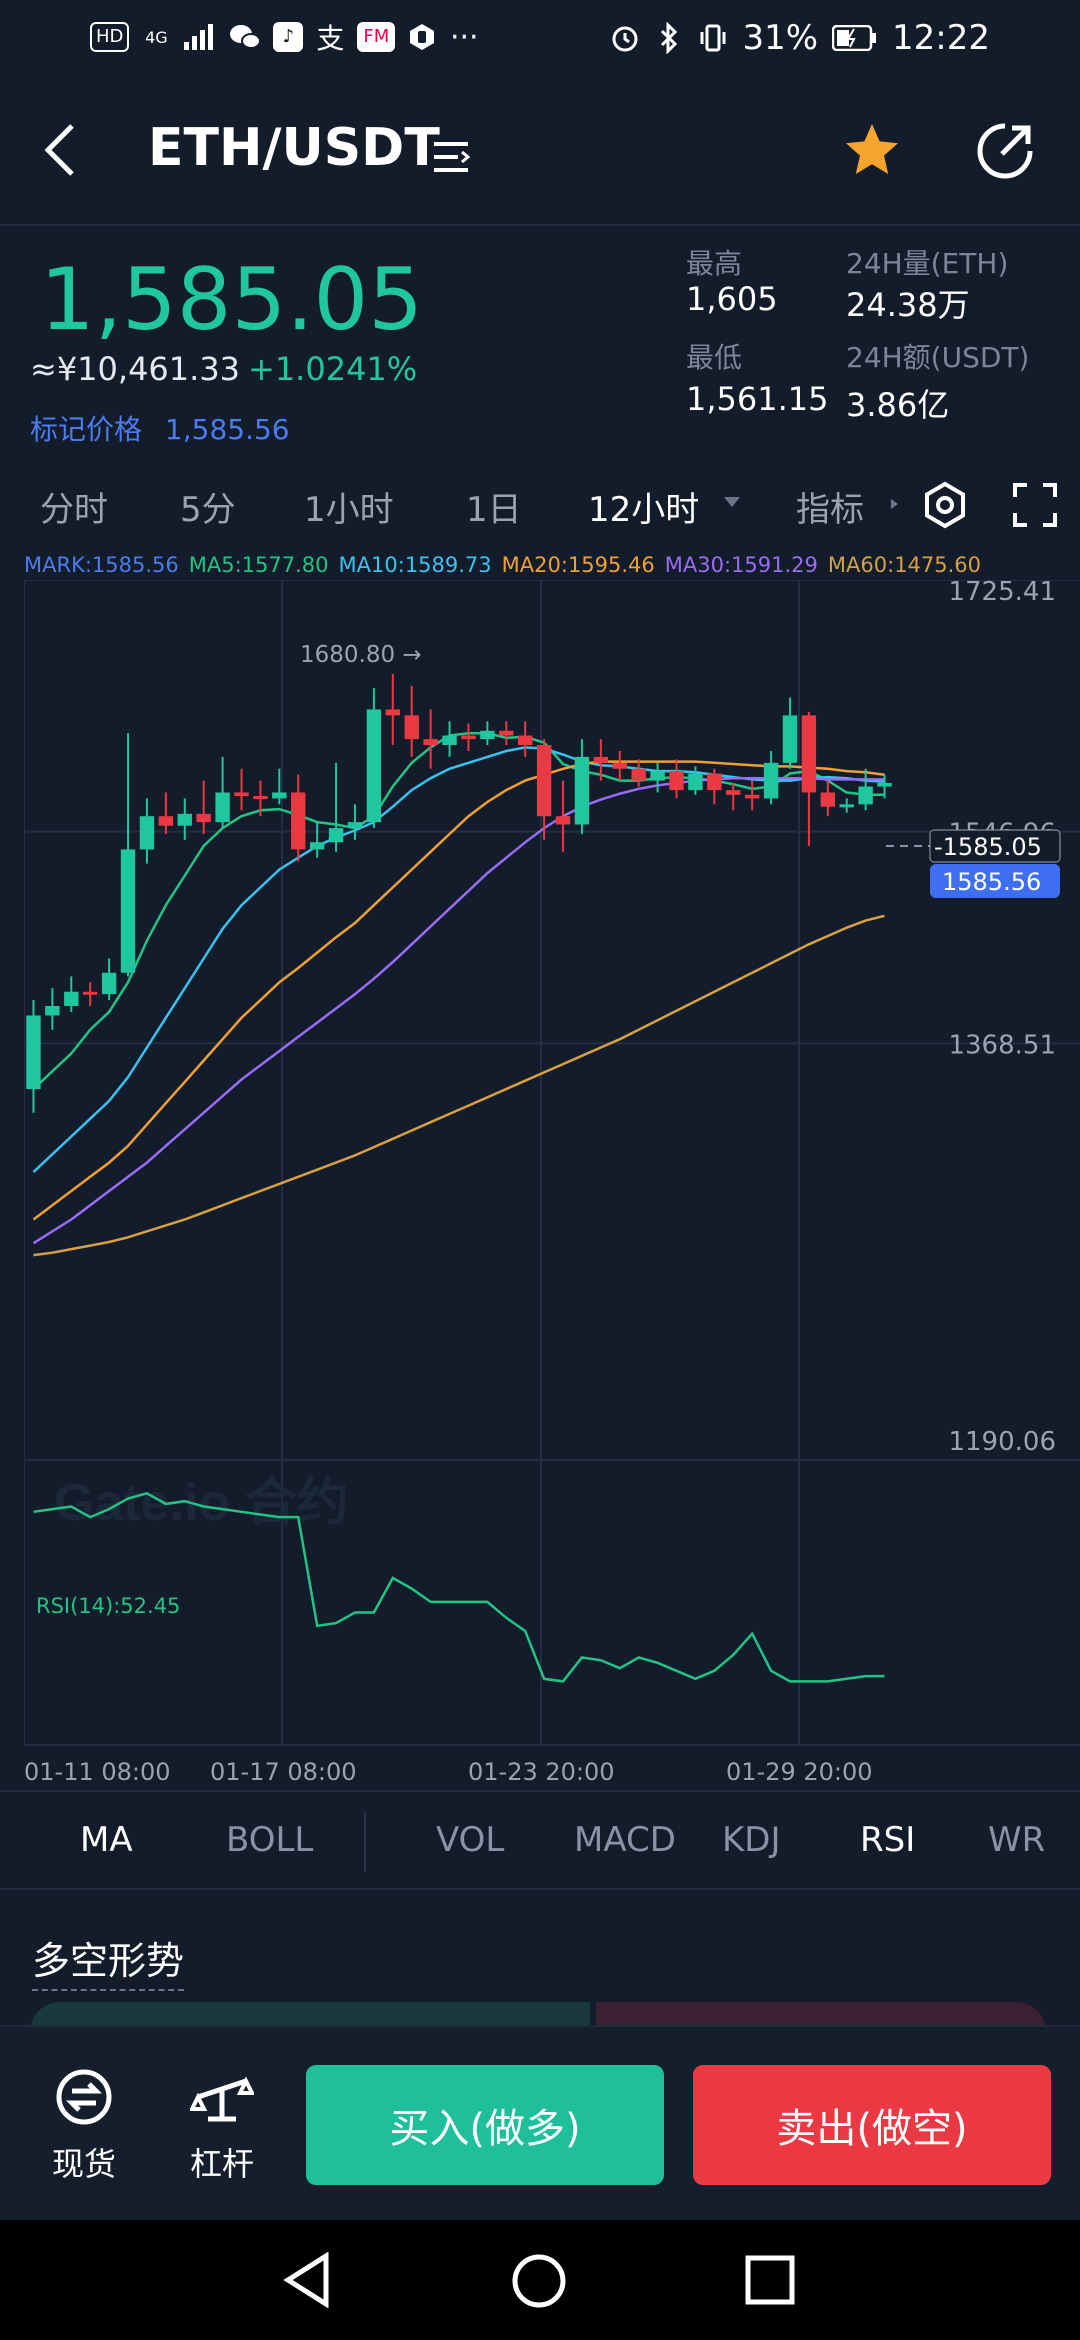 This screenshot has height=2340, width=1080. I want to click on signal-icon, so click(200, 37).